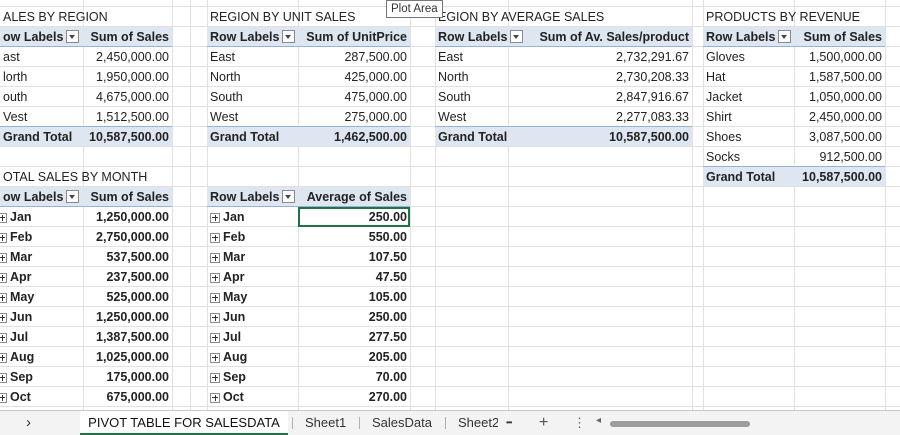 This screenshot has width=900, height=435. What do you see at coordinates (11, 57) in the screenshot?
I see `pivot-row-label: ast` at bounding box center [11, 57].